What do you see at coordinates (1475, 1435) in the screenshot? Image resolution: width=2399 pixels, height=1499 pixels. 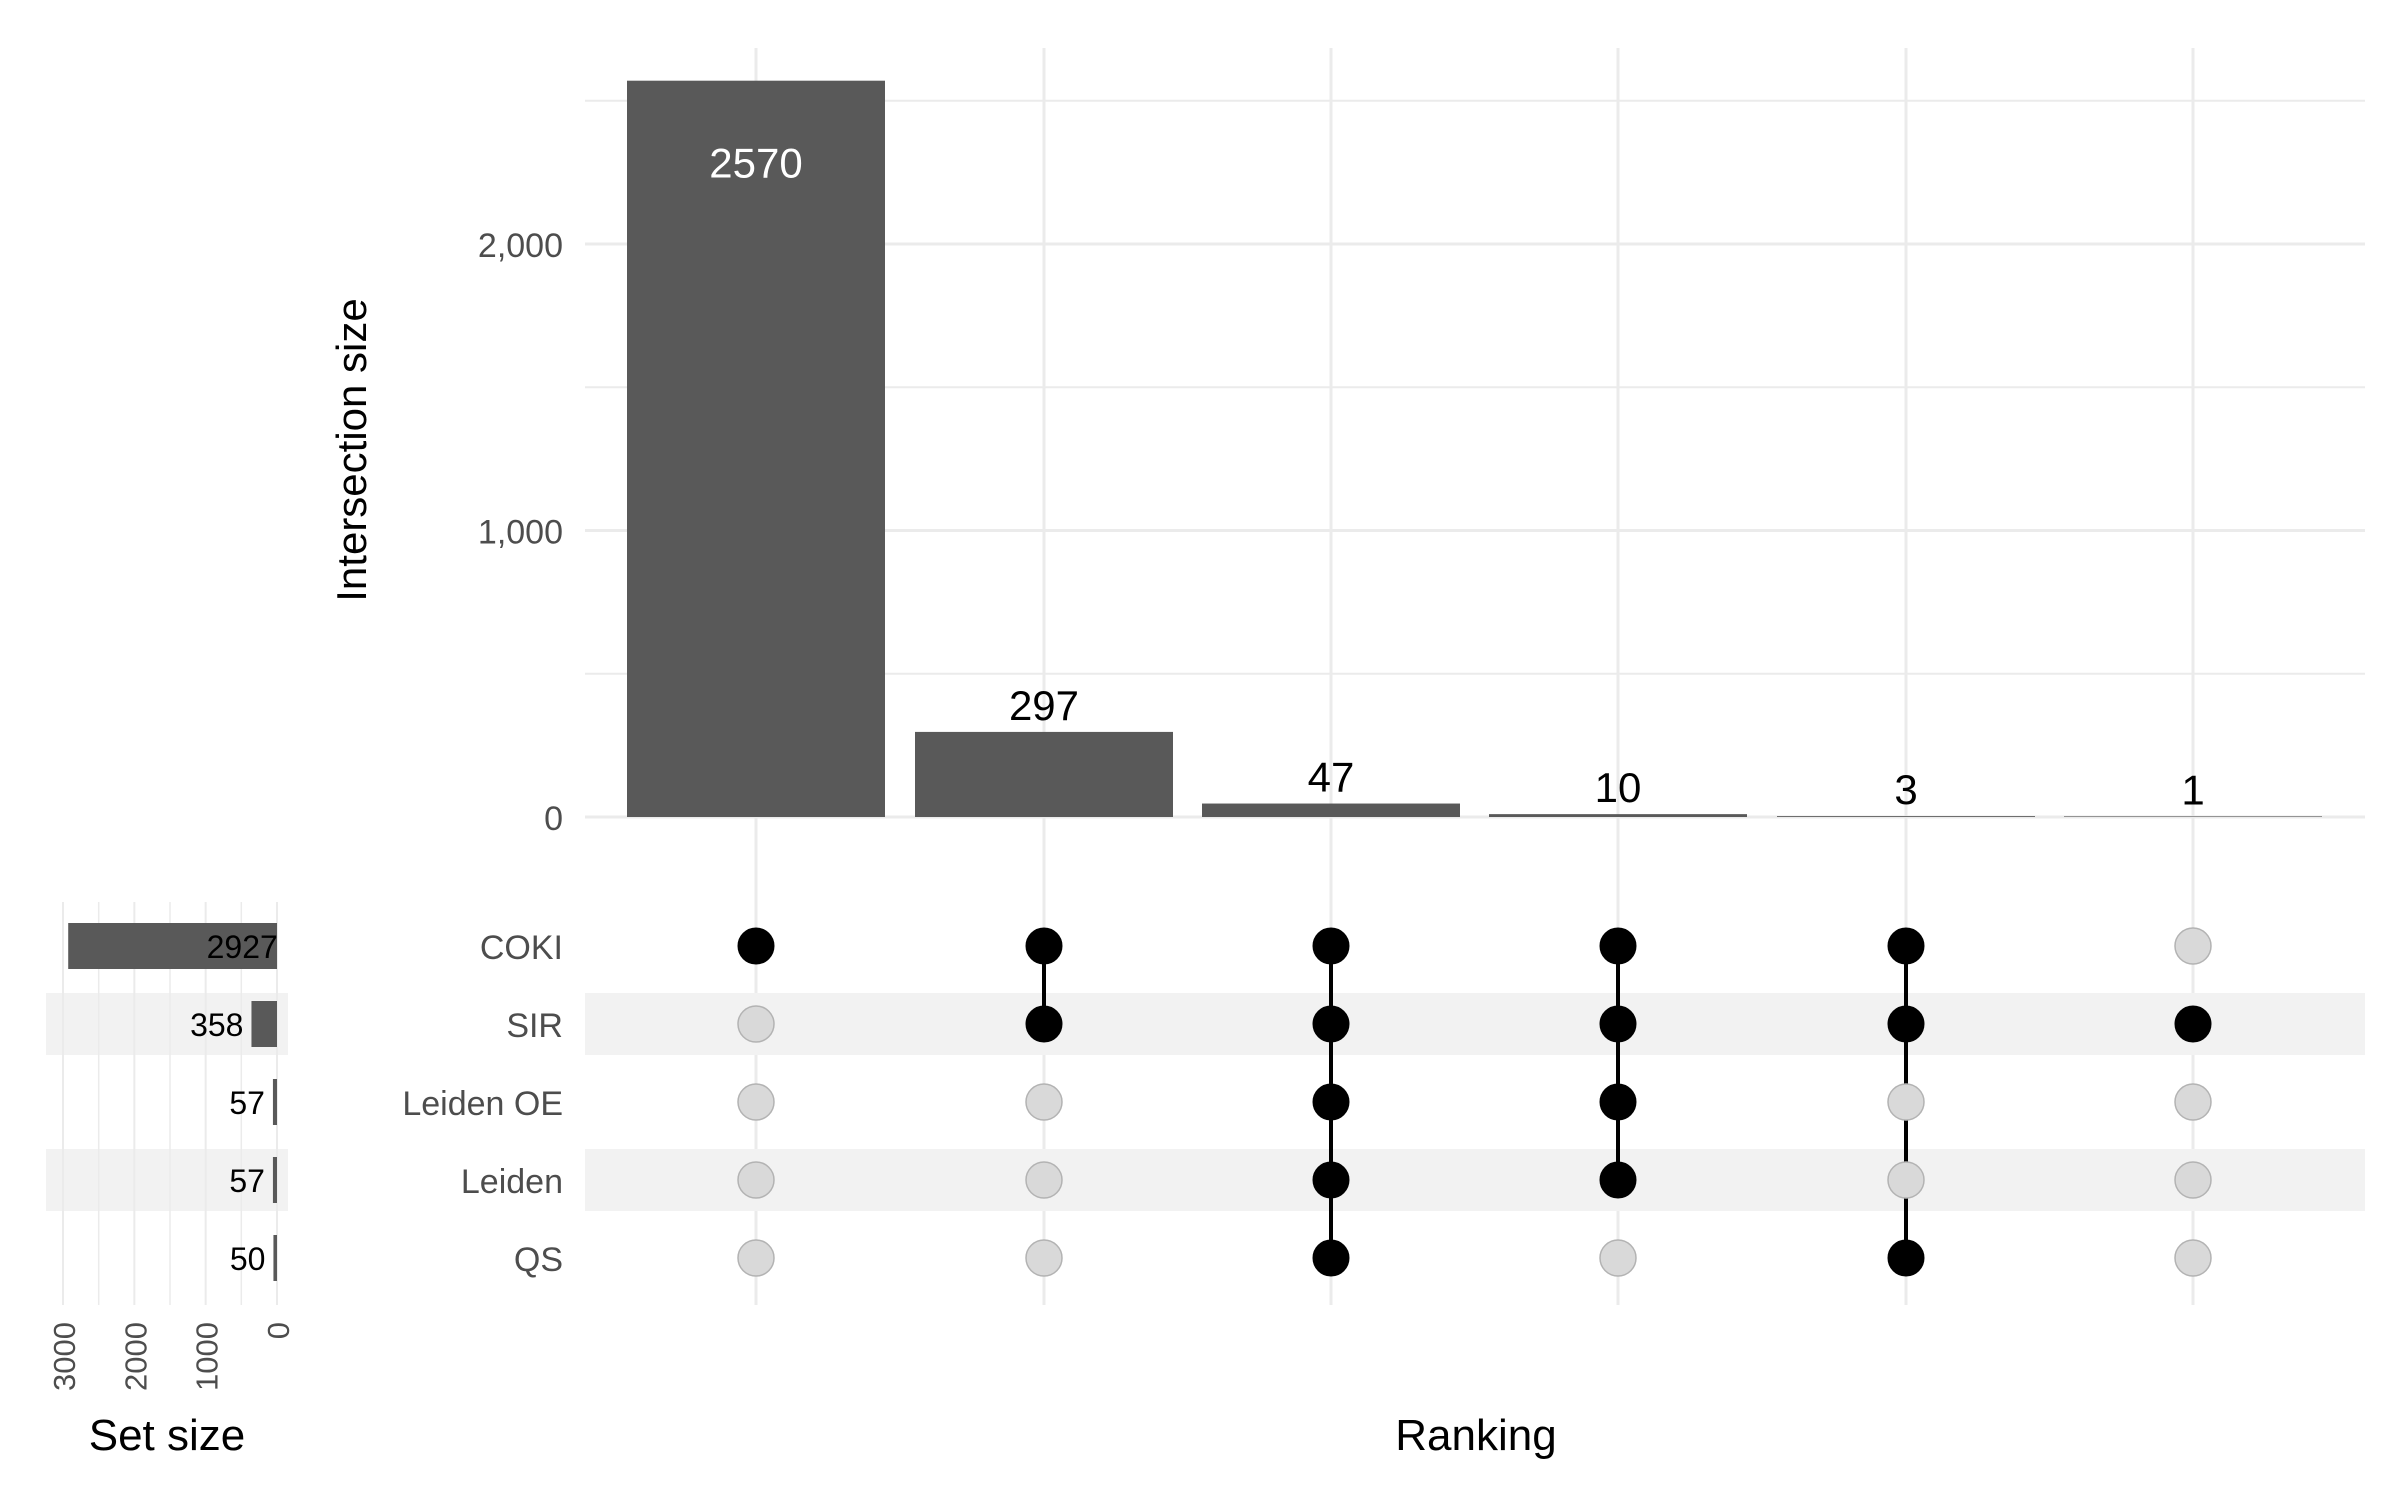 I see `x-axis-label: Ranking` at bounding box center [1475, 1435].